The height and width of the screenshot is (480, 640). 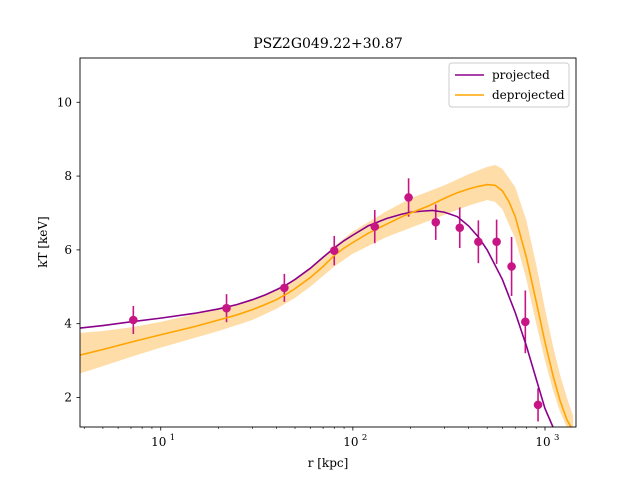 What do you see at coordinates (556, 438) in the screenshot?
I see `x-tick-exponent: 3` at bounding box center [556, 438].